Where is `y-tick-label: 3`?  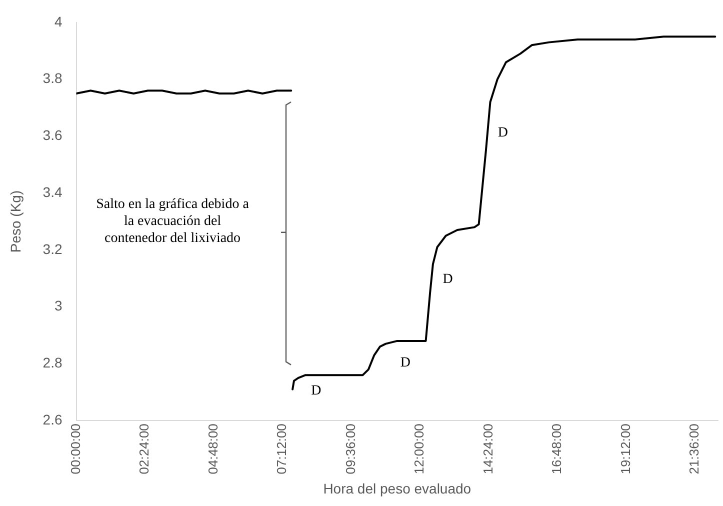 y-tick-label: 3 is located at coordinates (58, 306).